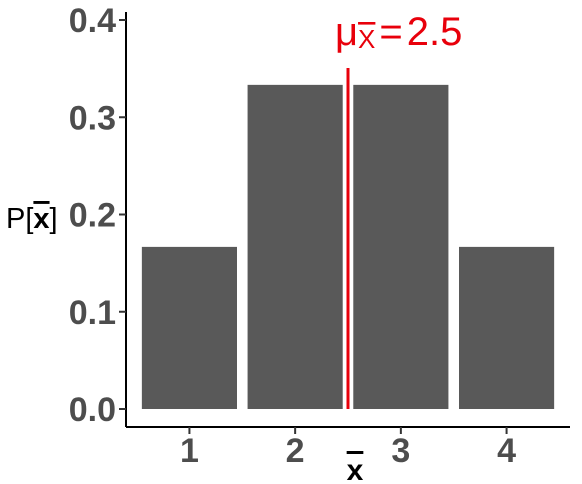 Image resolution: width=582 pixels, height=484 pixels. What do you see at coordinates (41, 219) in the screenshot?
I see `y-axis-title-var: x` at bounding box center [41, 219].